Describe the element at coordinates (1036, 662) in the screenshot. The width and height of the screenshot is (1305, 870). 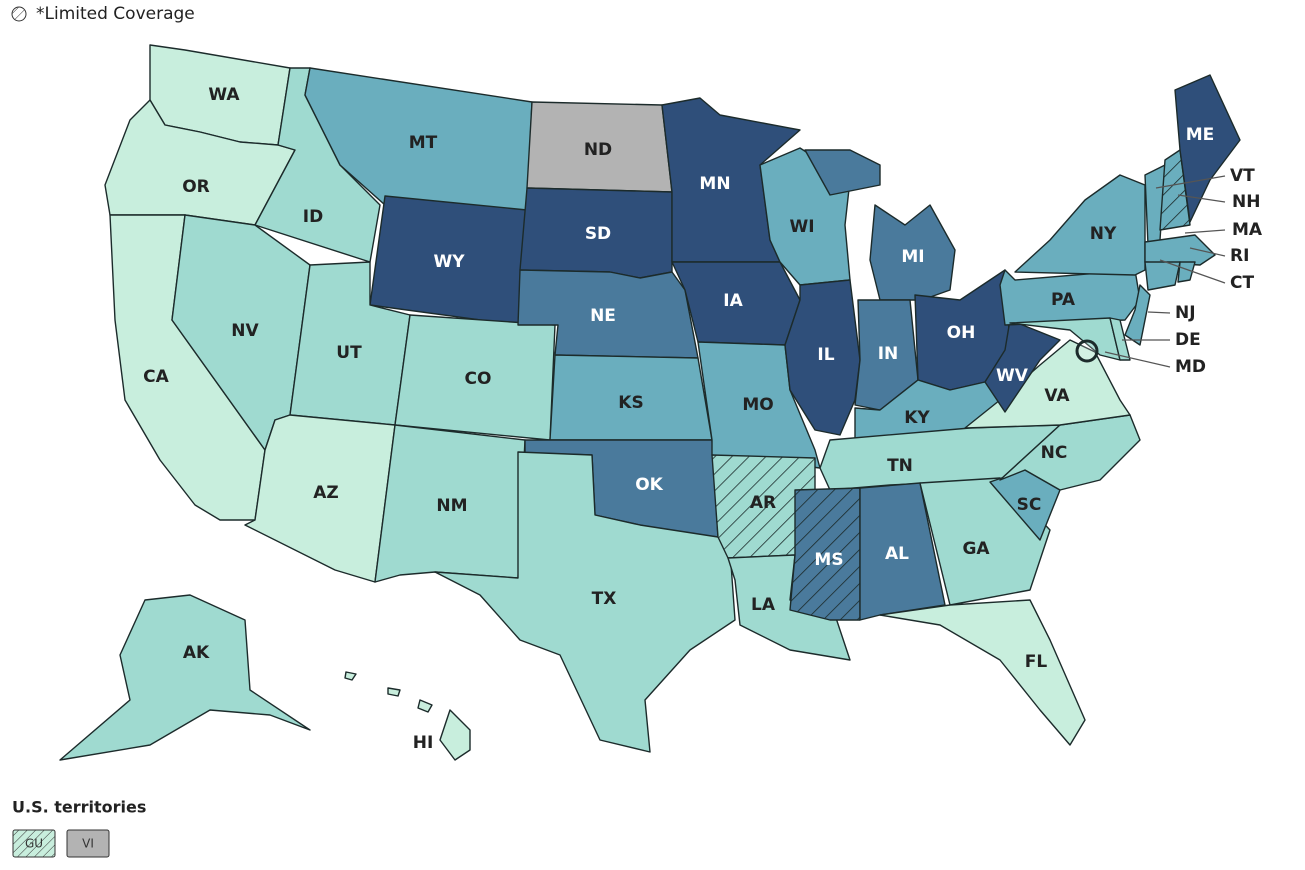
I see `state-label: FL` at that location.